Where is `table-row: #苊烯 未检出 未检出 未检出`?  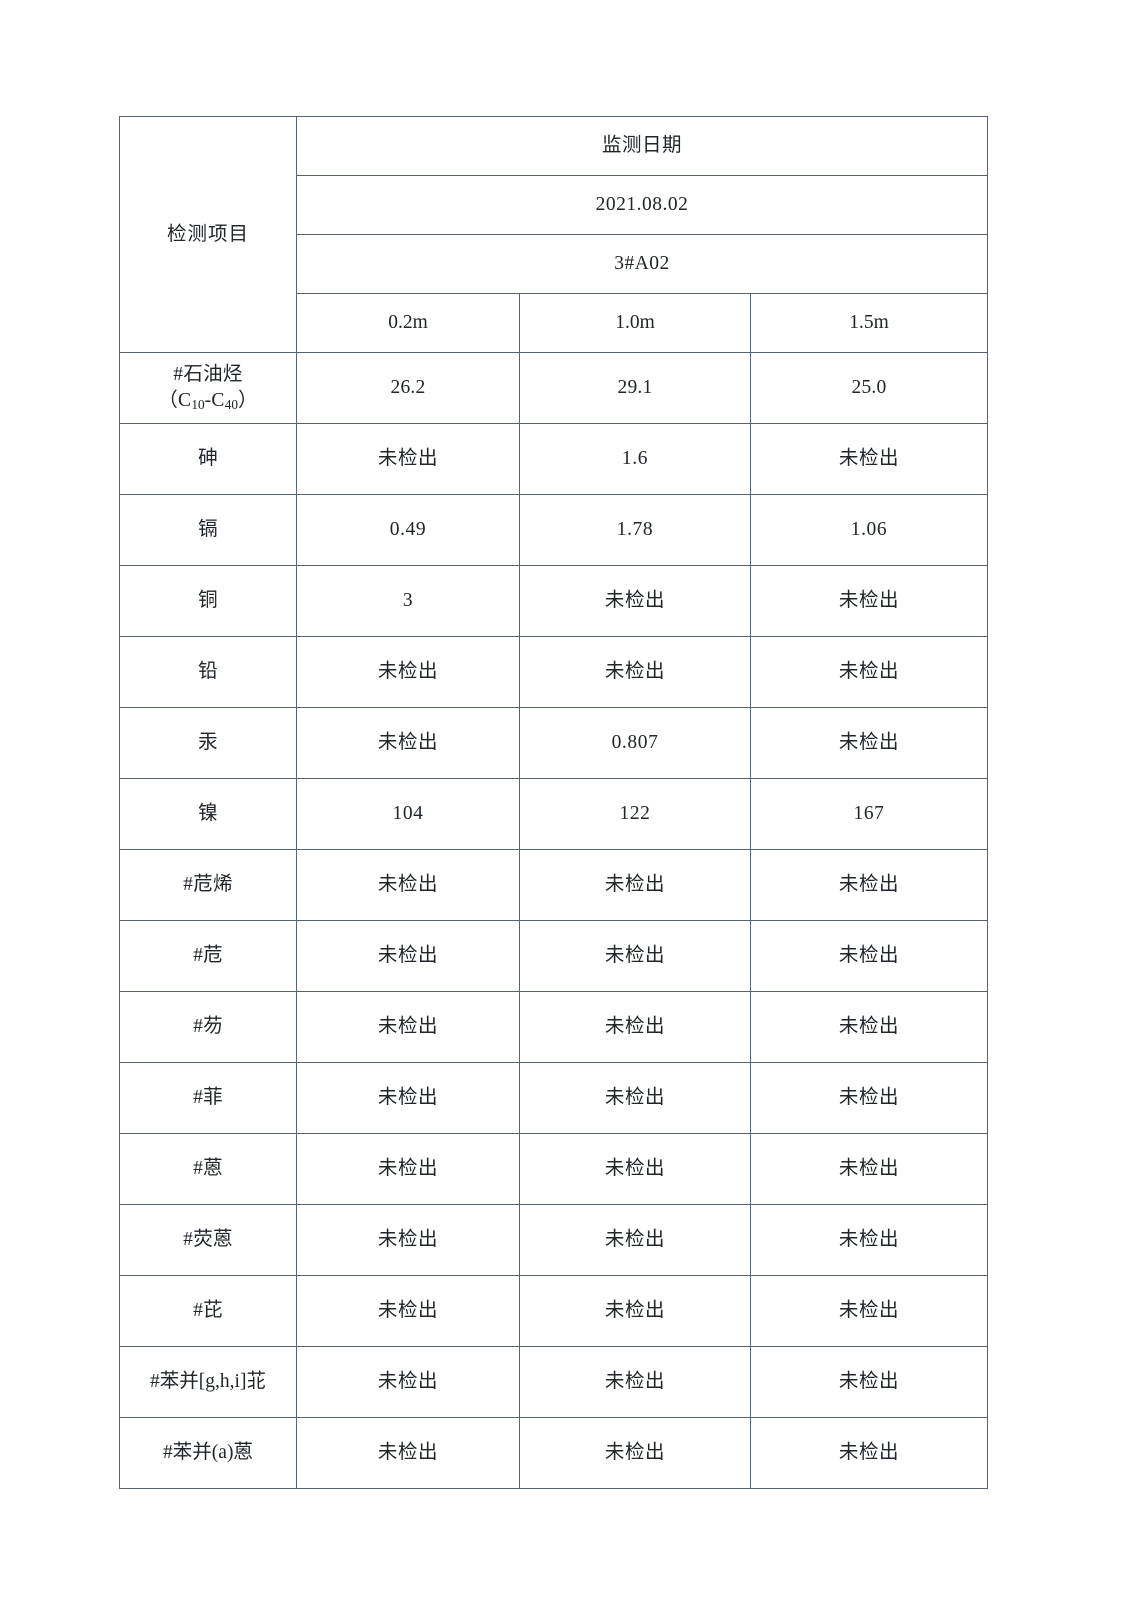 table-row: #苊烯 未检出 未检出 未检出 is located at coordinates (553, 885).